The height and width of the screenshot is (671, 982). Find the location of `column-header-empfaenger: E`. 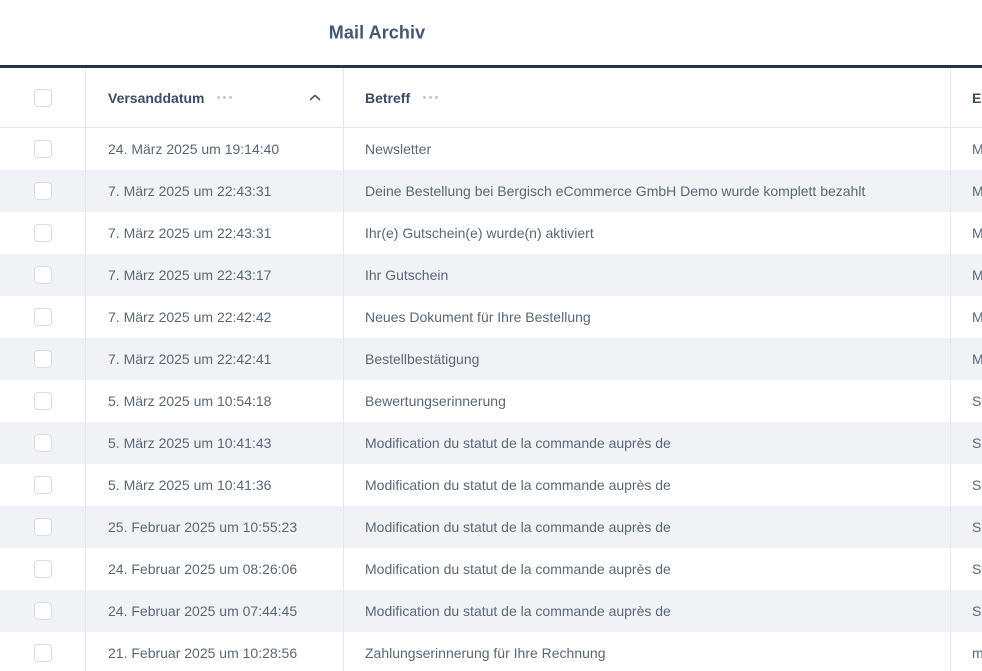

column-header-empfaenger: E is located at coordinates (966, 97).